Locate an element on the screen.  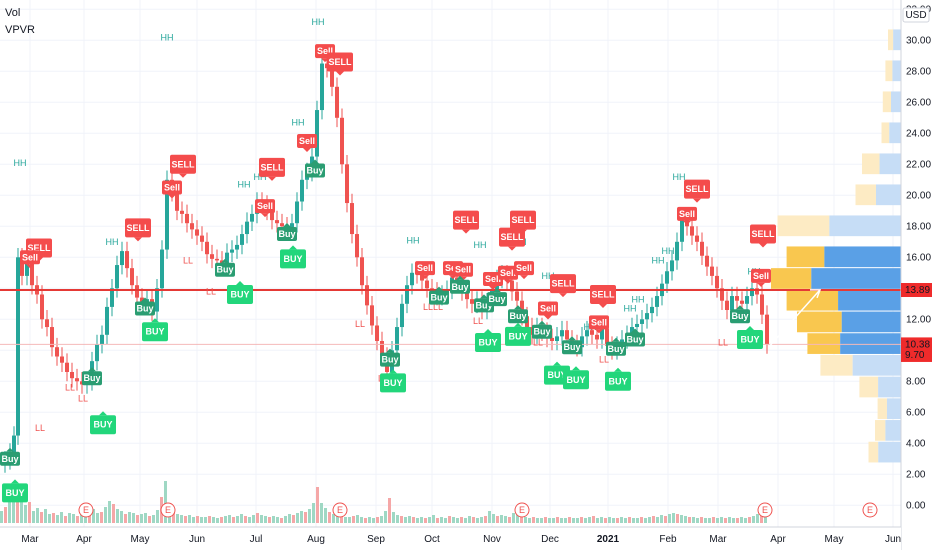
projection-arrow-head is located at coordinates (816, 294).